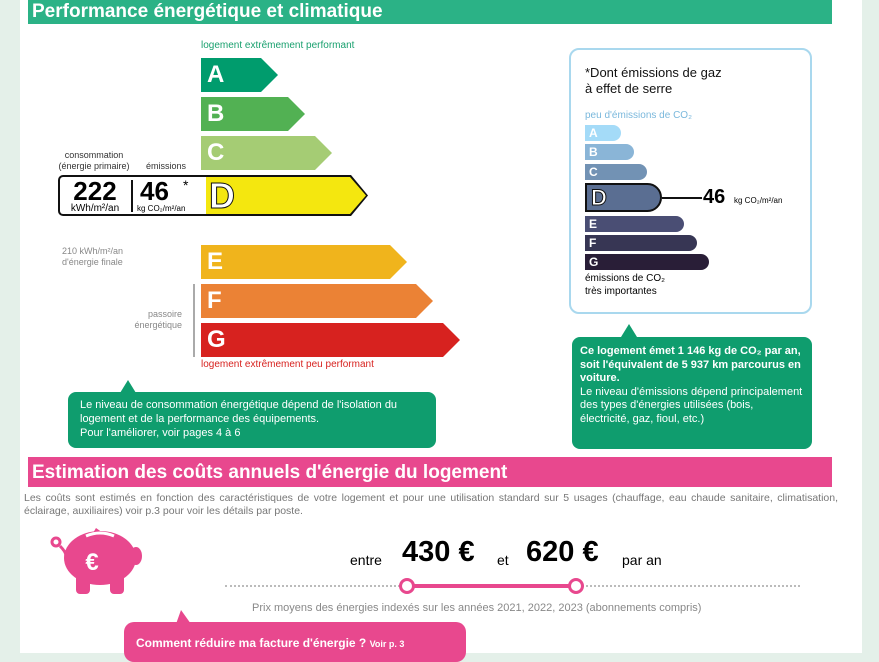  I want to click on ges-title: *Dont émissions de gaz à effet de serre, so click(653, 80).